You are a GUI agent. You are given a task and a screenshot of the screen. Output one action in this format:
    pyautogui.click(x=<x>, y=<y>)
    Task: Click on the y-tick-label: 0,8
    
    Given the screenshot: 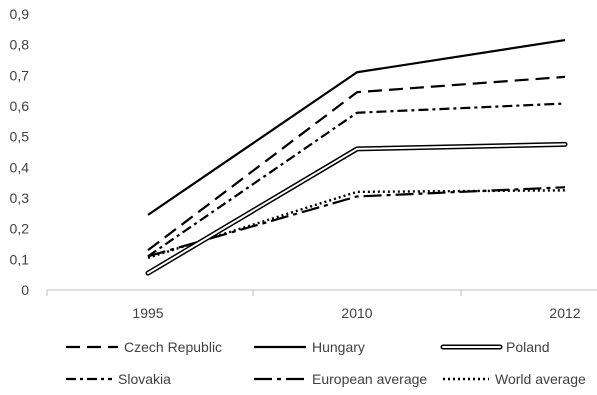 What is the action you would take?
    pyautogui.click(x=20, y=45)
    